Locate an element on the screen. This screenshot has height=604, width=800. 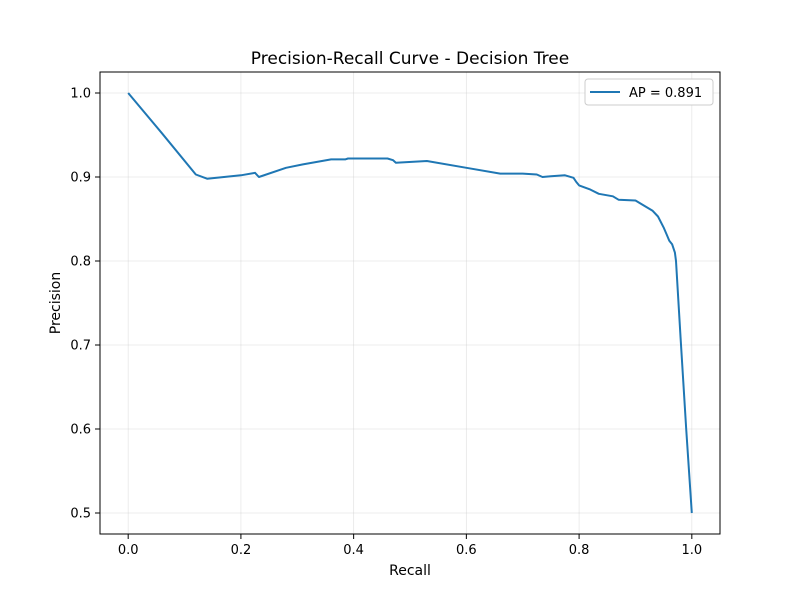
y-axis-label: Precision is located at coordinates (56, 303).